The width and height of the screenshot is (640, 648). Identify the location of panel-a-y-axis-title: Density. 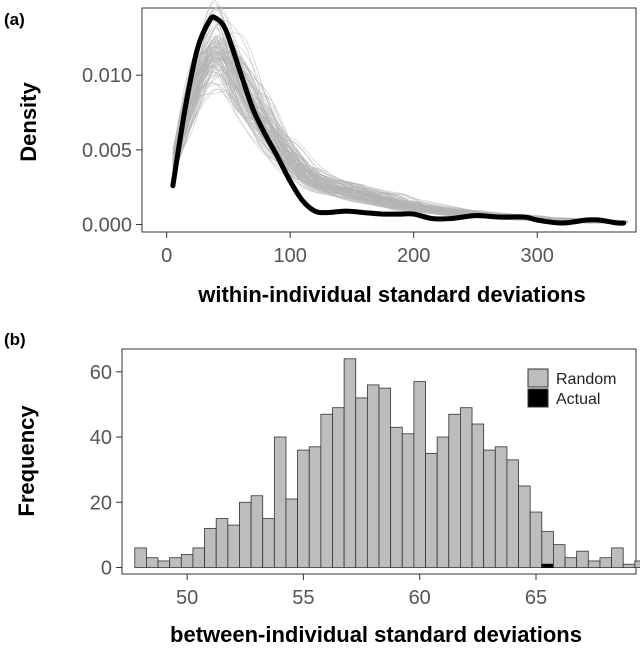
(28, 122).